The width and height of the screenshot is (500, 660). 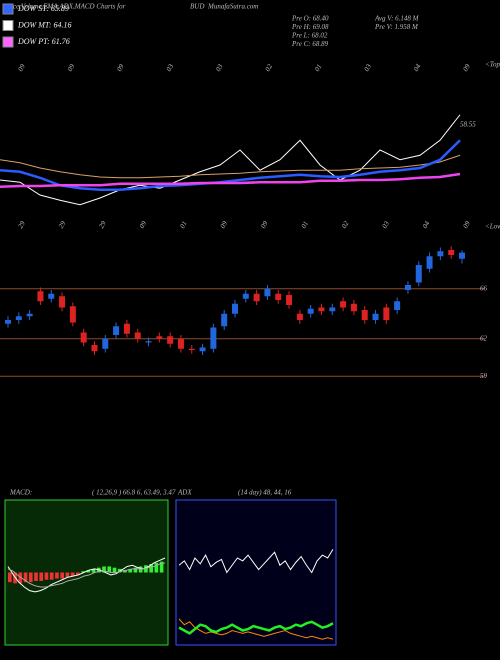 What do you see at coordinates (184, 493) in the screenshot?
I see `adx-title: ADX` at bounding box center [184, 493].